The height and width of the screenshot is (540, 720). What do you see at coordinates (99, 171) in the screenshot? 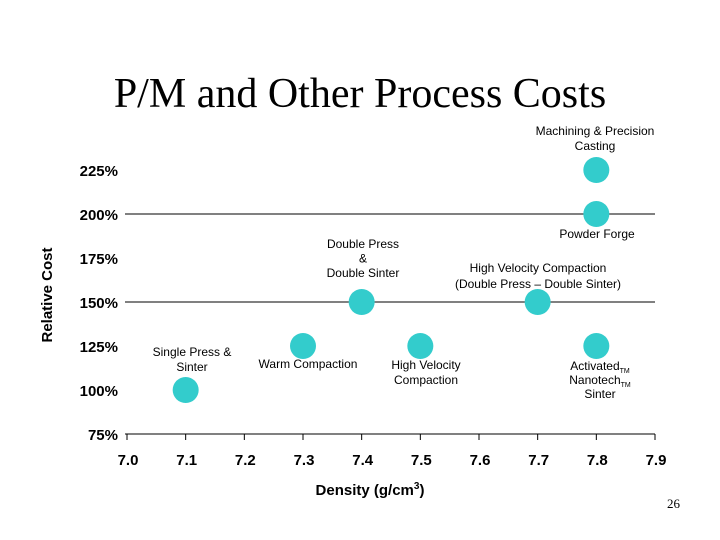
I see `y-tick-label: 225%` at bounding box center [99, 171].